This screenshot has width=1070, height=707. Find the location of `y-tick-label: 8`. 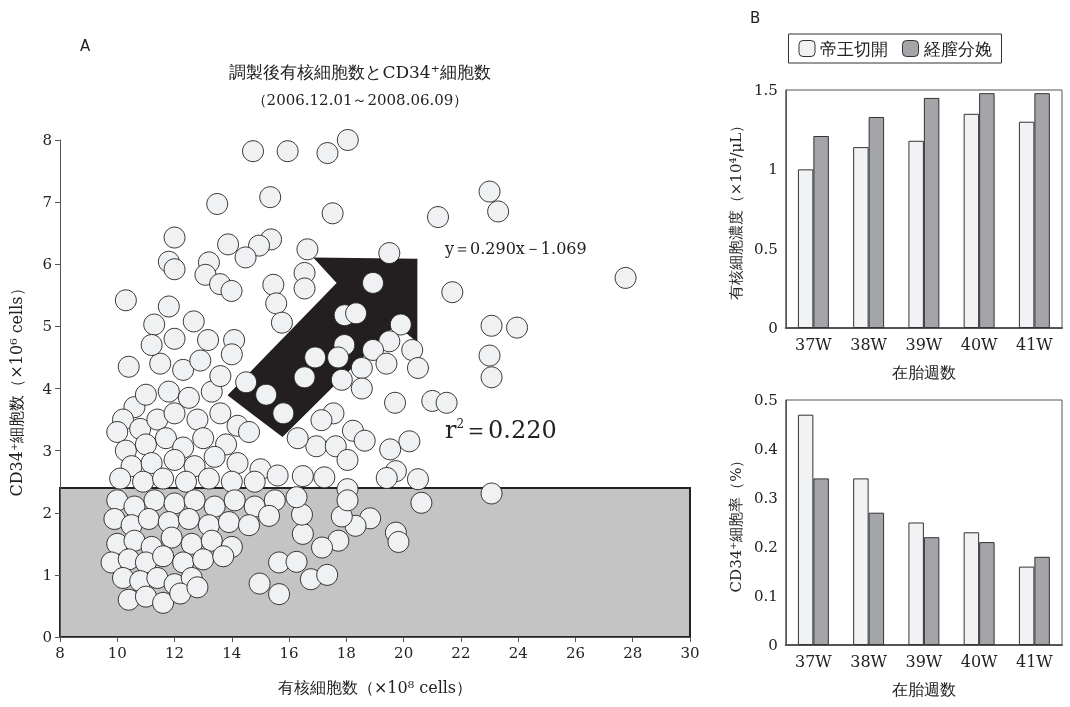

y-tick-label: 8 is located at coordinates (47, 140).